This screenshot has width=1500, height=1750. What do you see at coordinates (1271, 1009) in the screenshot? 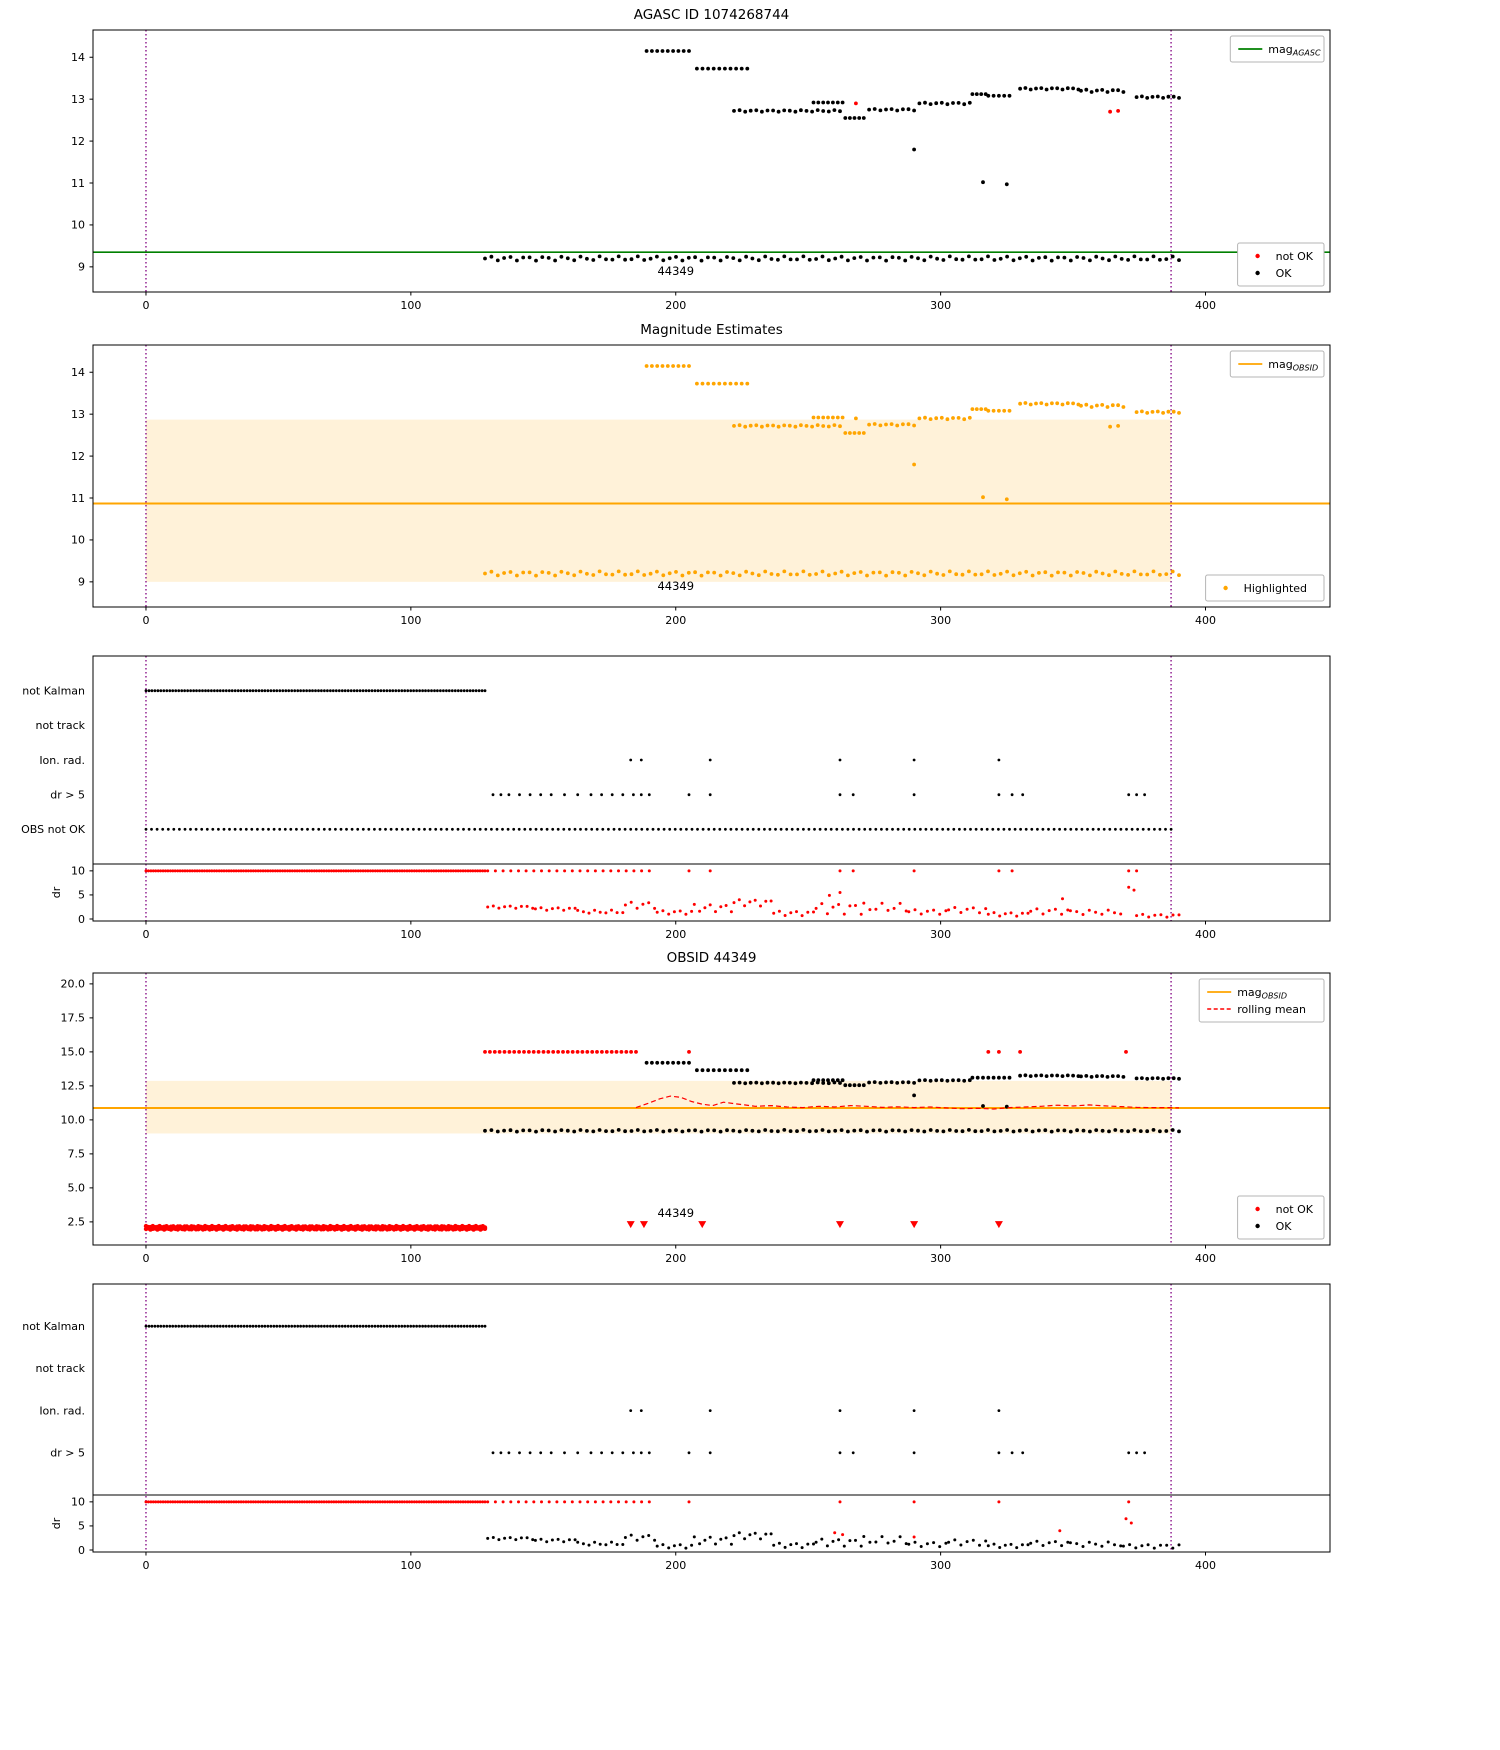
I see `svg-text: rolling mean` at bounding box center [1271, 1009].